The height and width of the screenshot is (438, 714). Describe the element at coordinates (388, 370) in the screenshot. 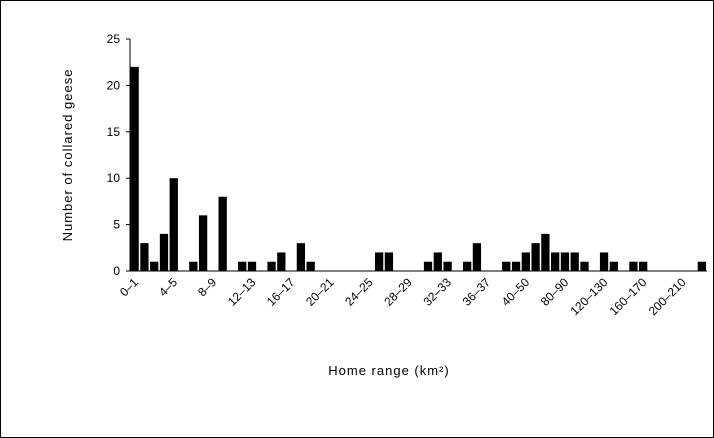

I see `x-axis-title: Home range (km²)` at that location.